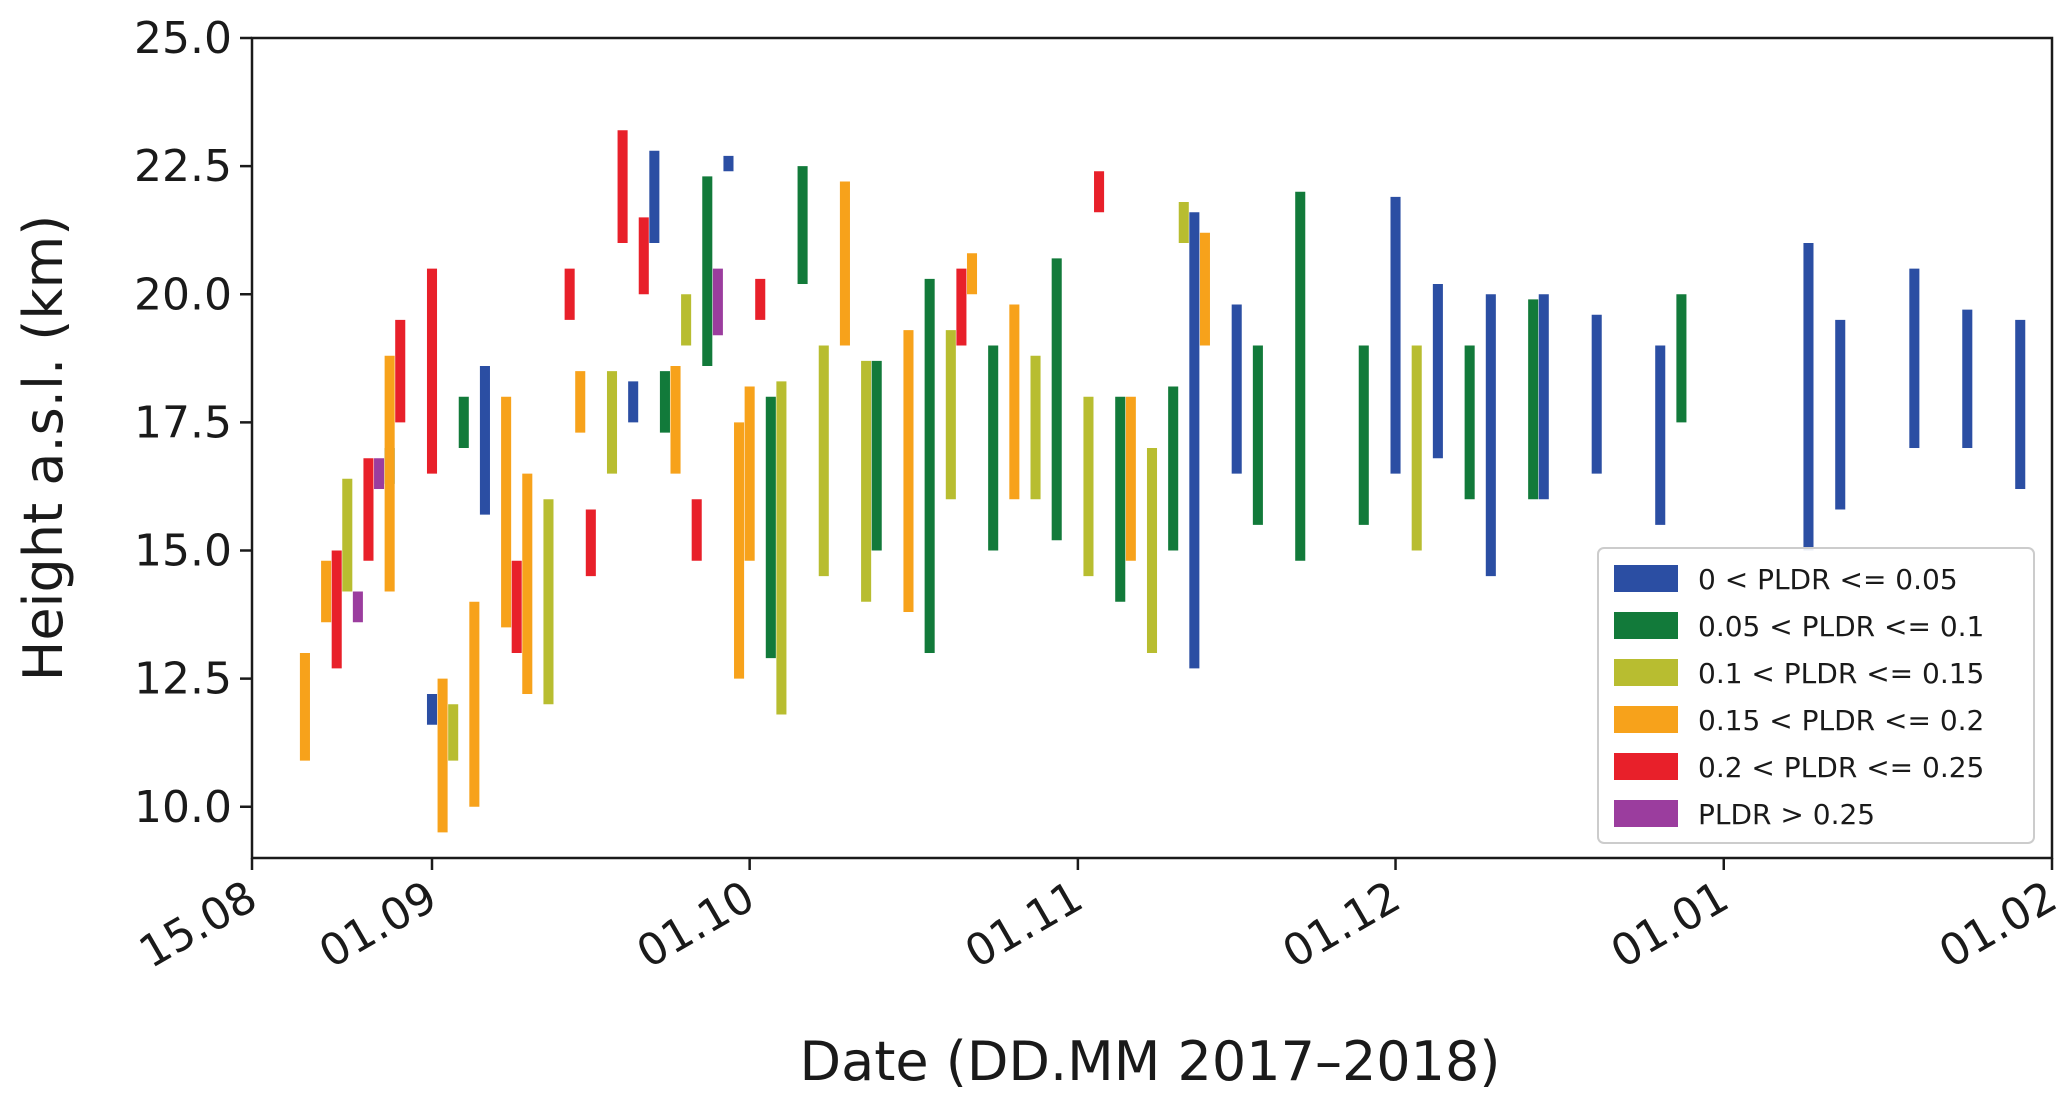 This screenshot has width=2067, height=1112. I want to click on x-tick-label: 01.09, so click(378, 924).